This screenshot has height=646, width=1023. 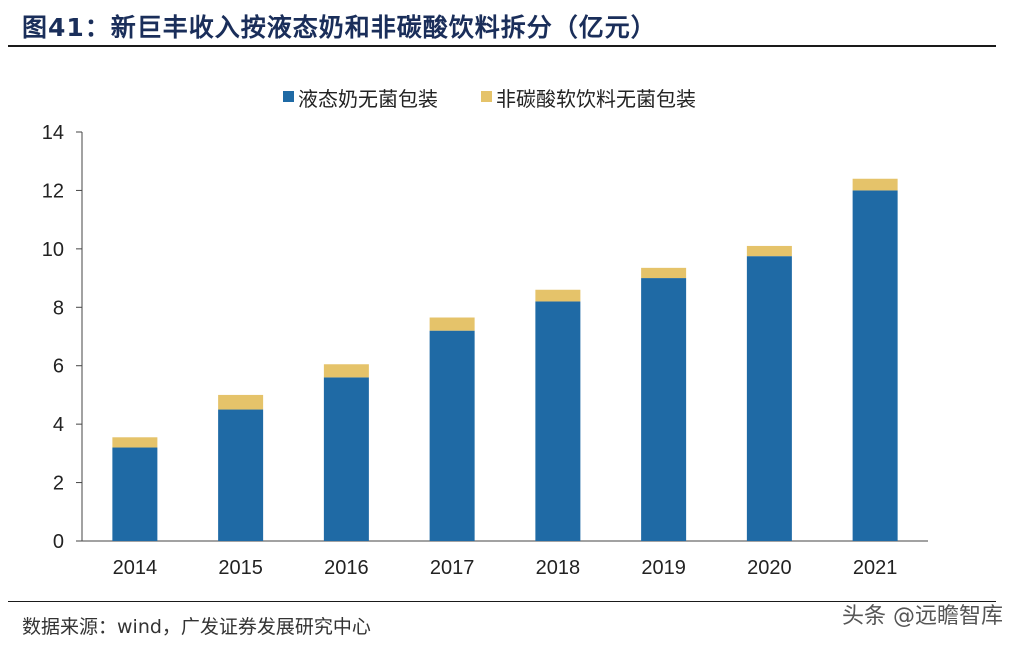 I want to click on x-tick-label: 2016, so click(x=346, y=568).